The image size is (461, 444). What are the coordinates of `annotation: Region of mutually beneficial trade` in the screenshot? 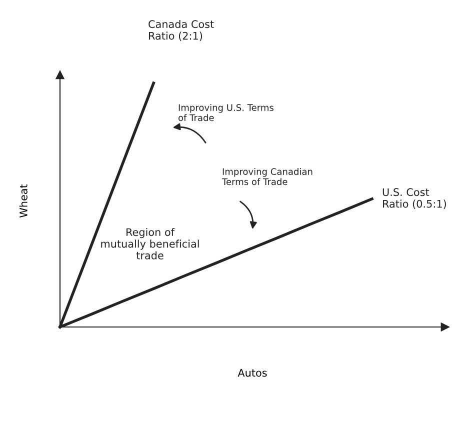 It's located at (150, 244).